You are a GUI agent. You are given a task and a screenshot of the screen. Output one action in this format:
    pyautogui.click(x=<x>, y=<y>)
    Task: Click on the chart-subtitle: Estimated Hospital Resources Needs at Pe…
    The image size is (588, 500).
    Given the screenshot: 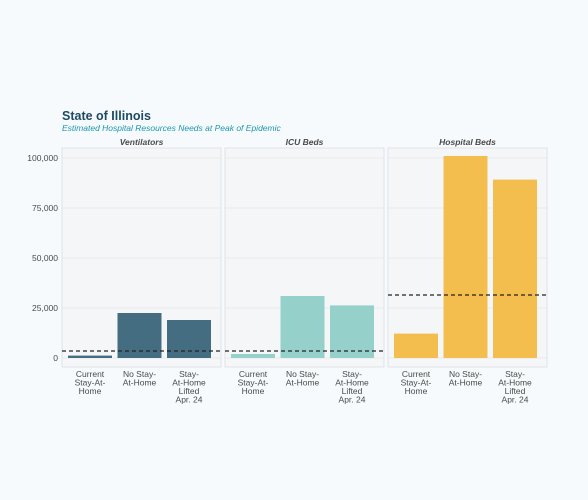 What is the action you would take?
    pyautogui.click(x=171, y=128)
    